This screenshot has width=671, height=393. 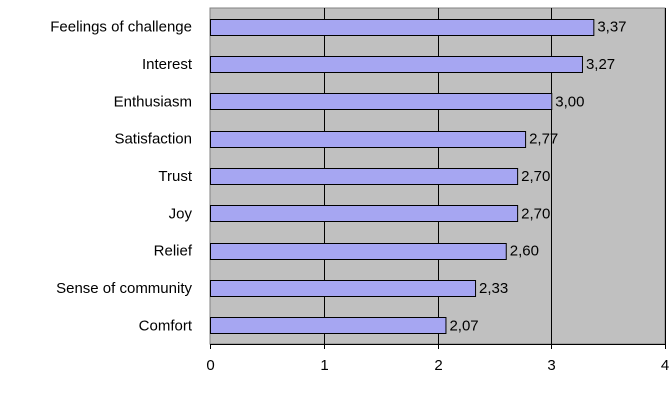 What do you see at coordinates (210, 365) in the screenshot?
I see `x-tick-label-0: 0` at bounding box center [210, 365].